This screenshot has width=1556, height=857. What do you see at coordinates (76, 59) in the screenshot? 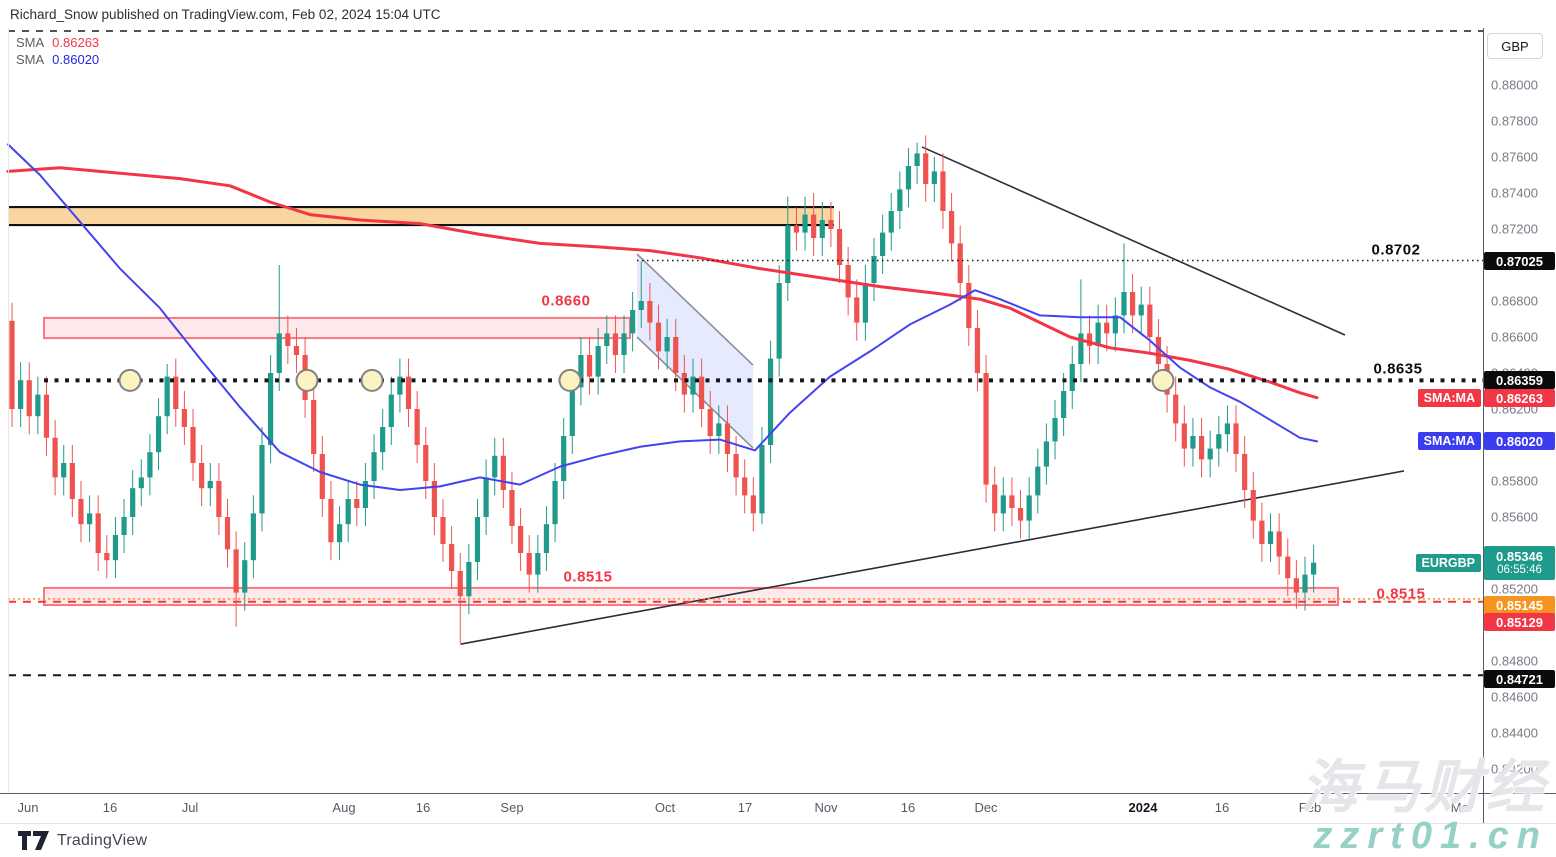
I see `sma-slow-value: 0.86020` at bounding box center [76, 59].